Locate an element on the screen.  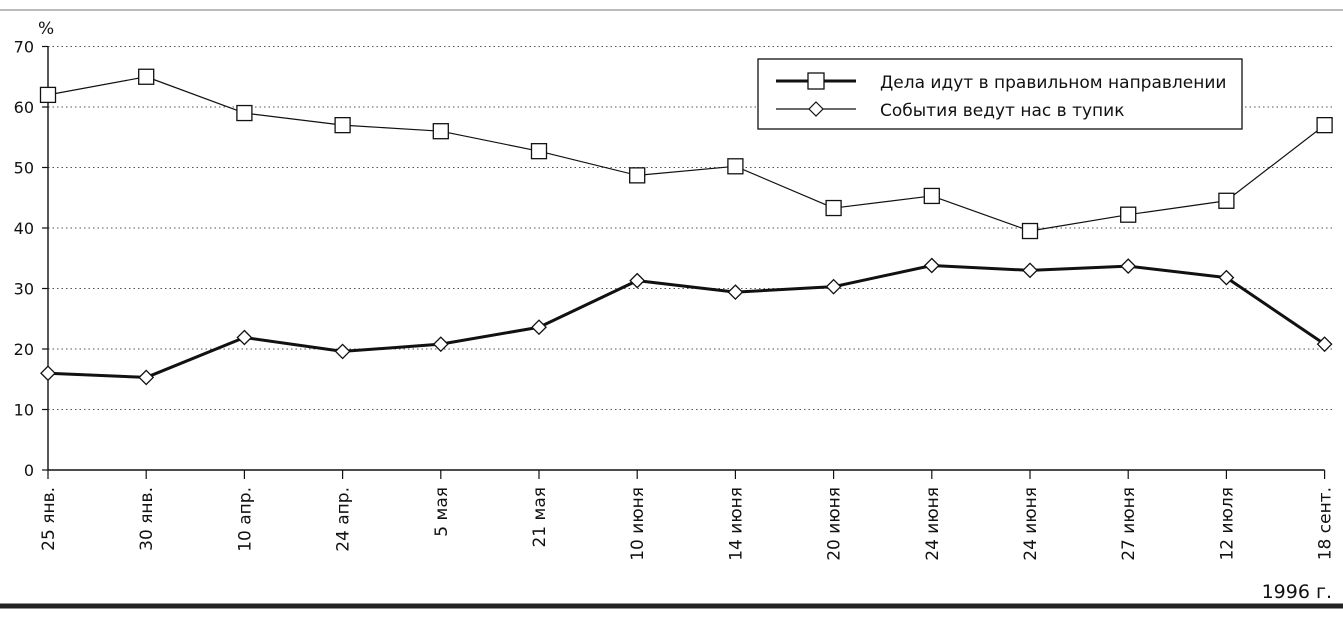
x-tick-label: 20 июня is located at coordinates (835, 524).